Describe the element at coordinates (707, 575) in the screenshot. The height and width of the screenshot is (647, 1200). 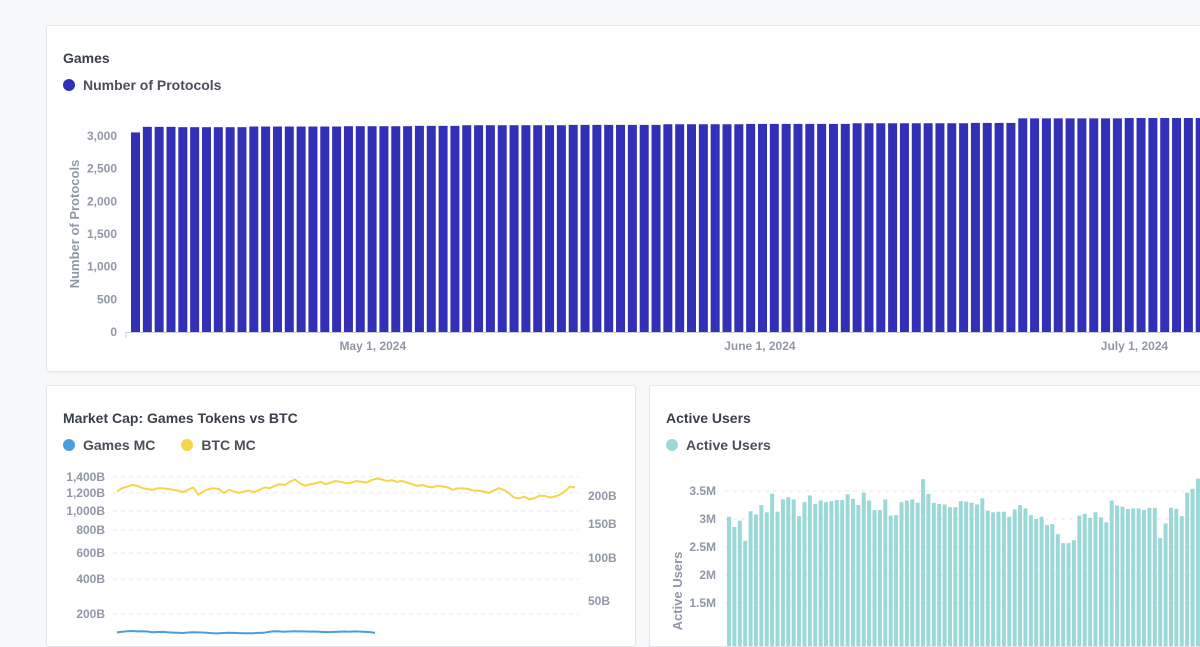
I see `y-tick-label: 2M` at that location.